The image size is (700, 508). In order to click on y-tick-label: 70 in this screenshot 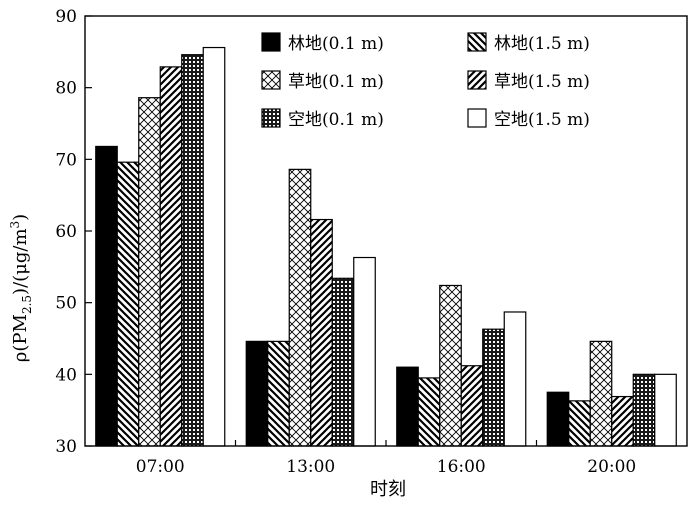, I will do `click(66, 160)`.